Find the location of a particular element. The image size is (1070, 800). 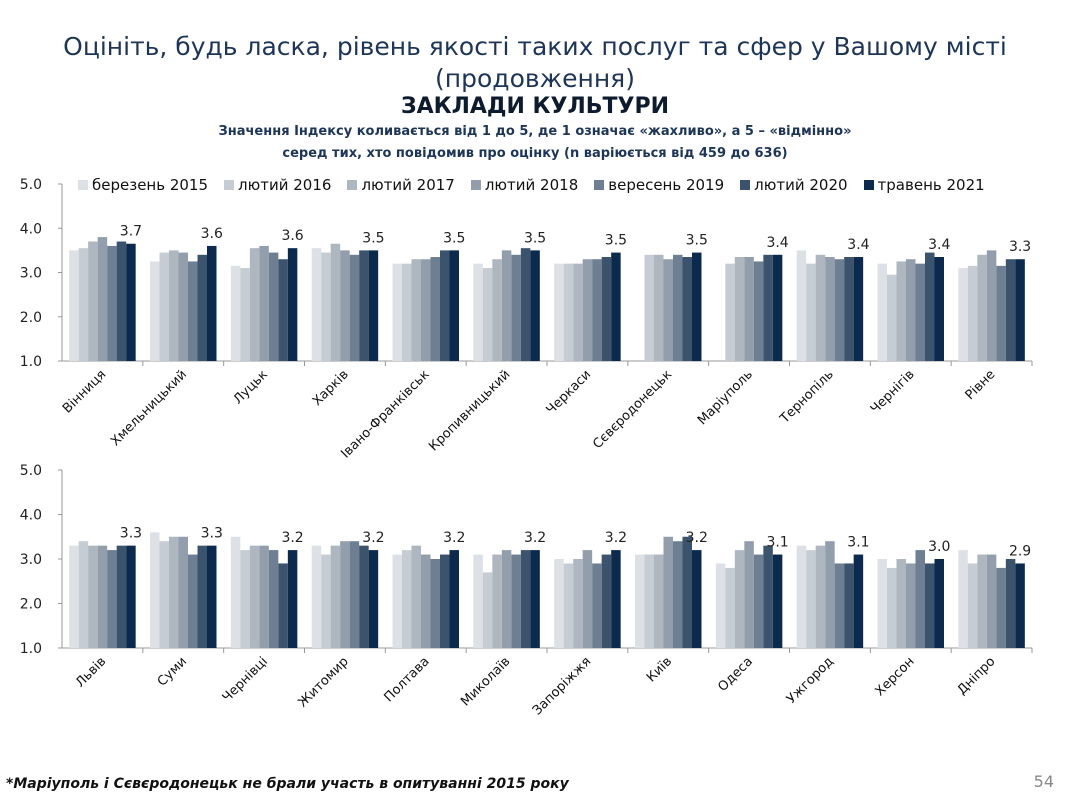

category-label: Чернігів is located at coordinates (893, 392).